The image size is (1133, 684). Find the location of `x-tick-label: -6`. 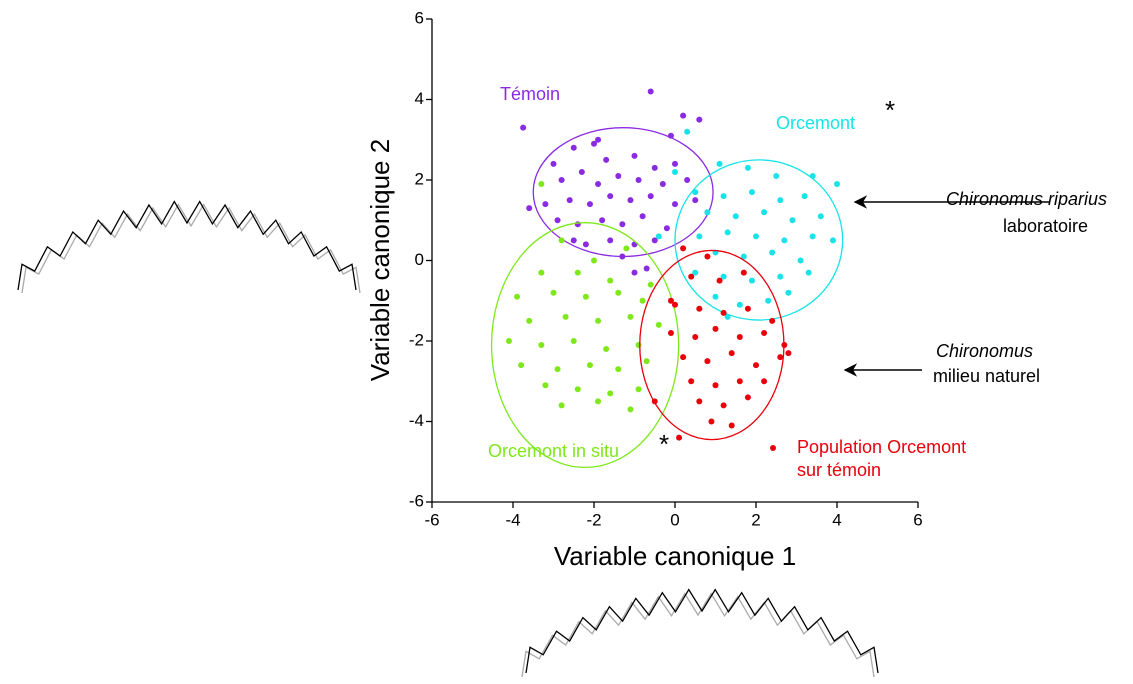

x-tick-label: -6 is located at coordinates (431, 519).